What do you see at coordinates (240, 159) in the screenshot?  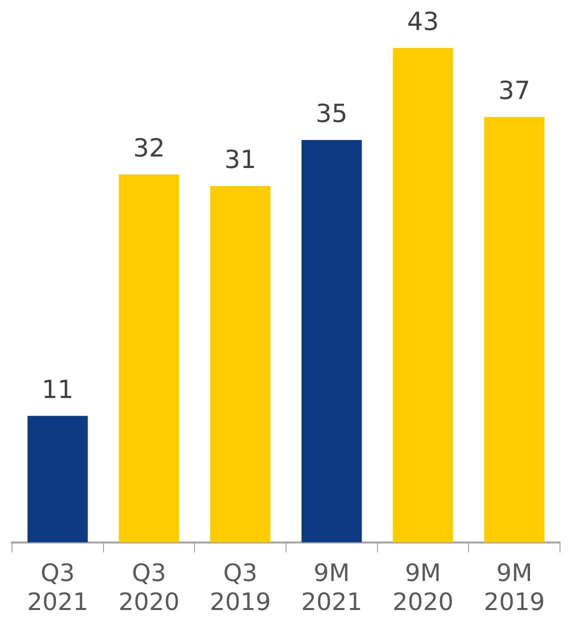 I see `data-label: 31` at bounding box center [240, 159].